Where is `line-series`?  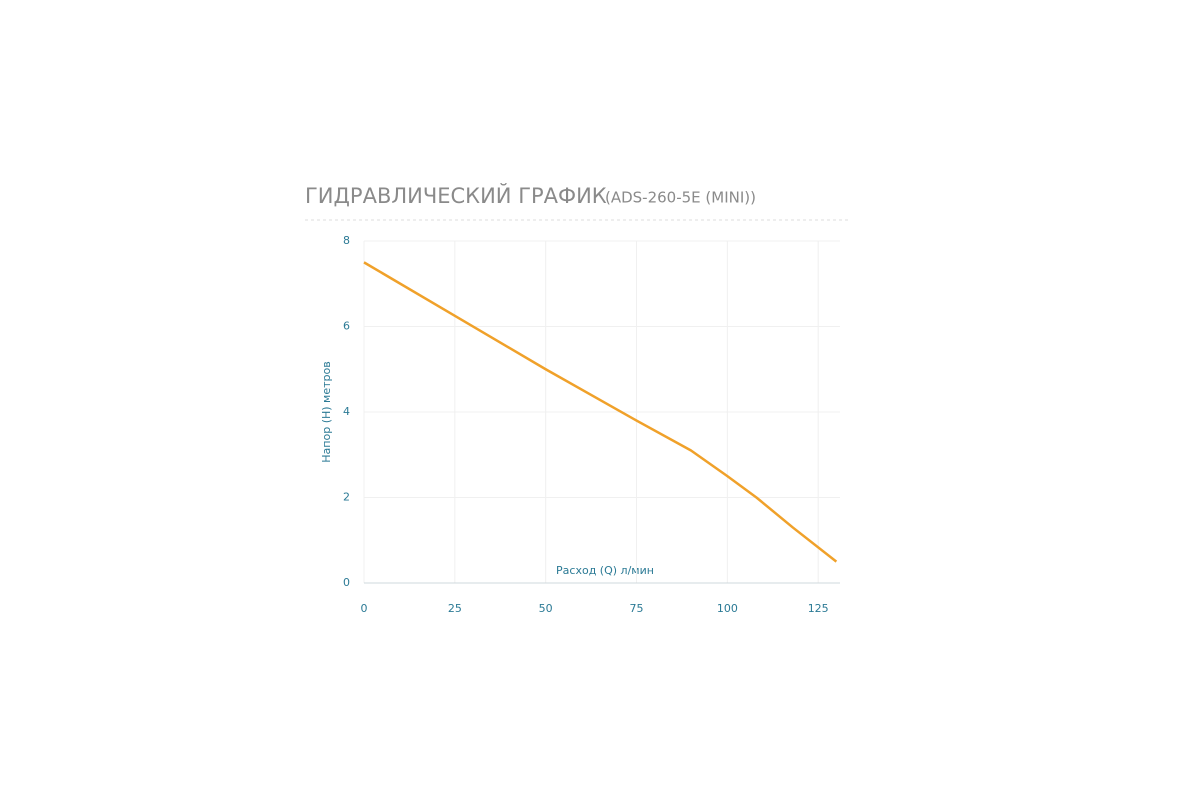 line-series is located at coordinates (600, 412).